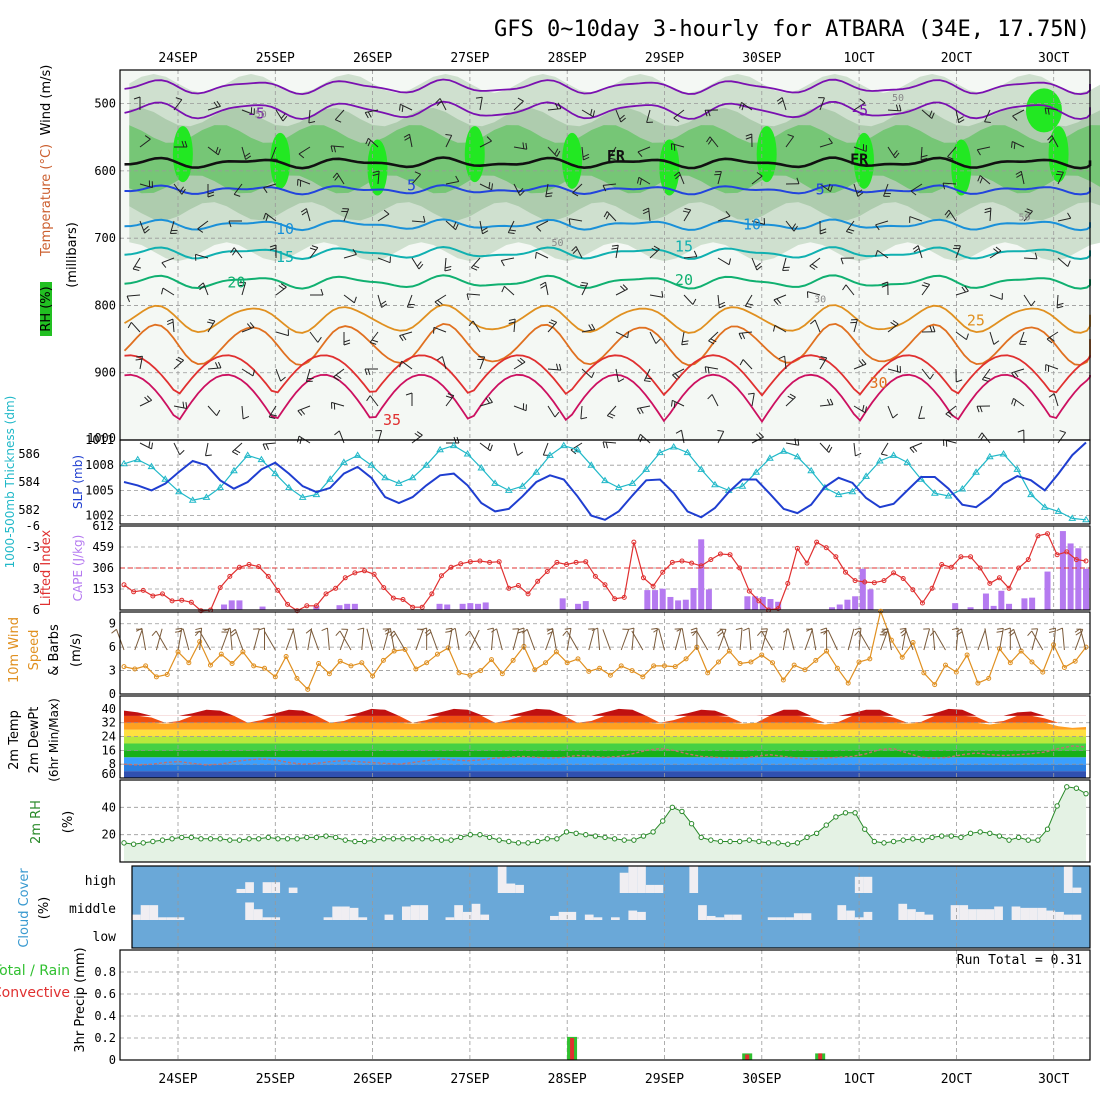 The width and height of the screenshot is (1100, 1100). I want to click on precip-tick: 0, so click(112, 1060).